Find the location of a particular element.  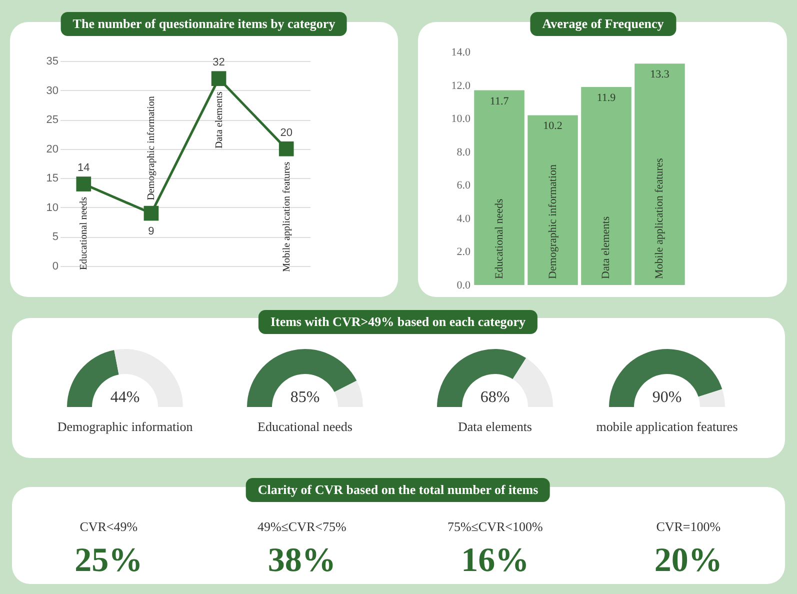

category-label: 49%≤CVR<75% is located at coordinates (301, 526).